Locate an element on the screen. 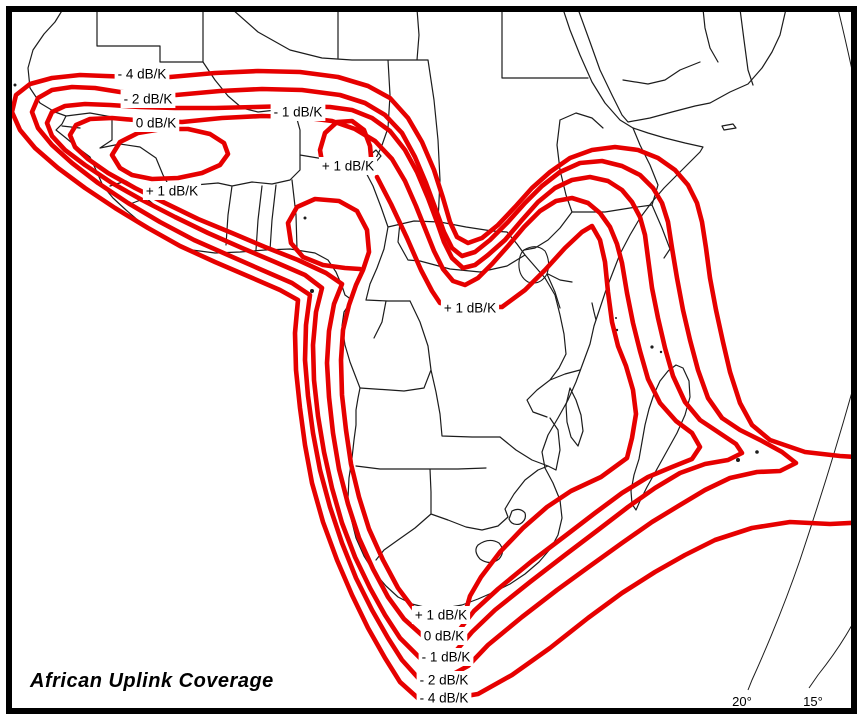 The width and height of the screenshot is (863, 721). east-africa-borders is located at coordinates (597, 216).